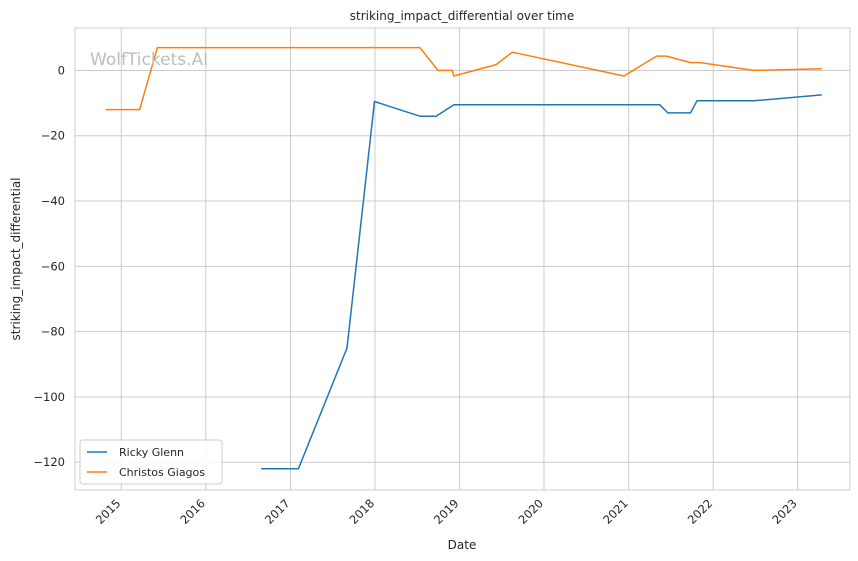  What do you see at coordinates (53, 201) in the screenshot?
I see `y-tick-label: −40` at bounding box center [53, 201].